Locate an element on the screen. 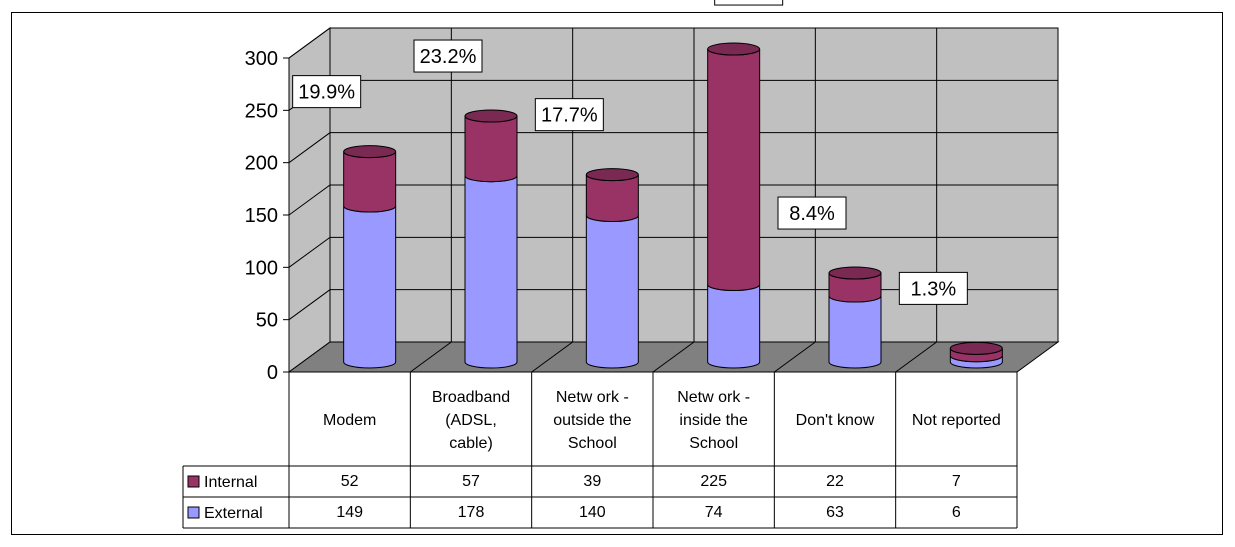 This screenshot has height=547, width=1235. data-table-cell: 52 is located at coordinates (350, 481).